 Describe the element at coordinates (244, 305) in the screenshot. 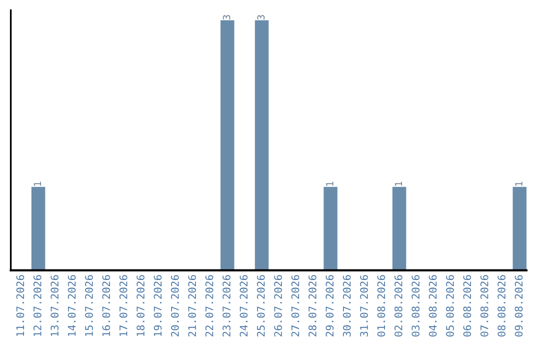

I see `x-tick-label: 24.07.2026` at that location.